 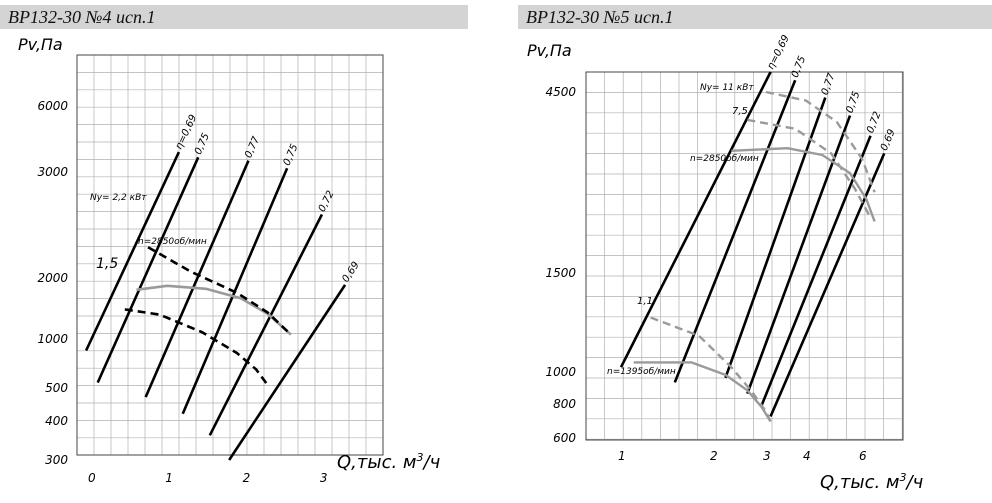 I want to click on y-tick-label: 300, so click(x=56, y=460).